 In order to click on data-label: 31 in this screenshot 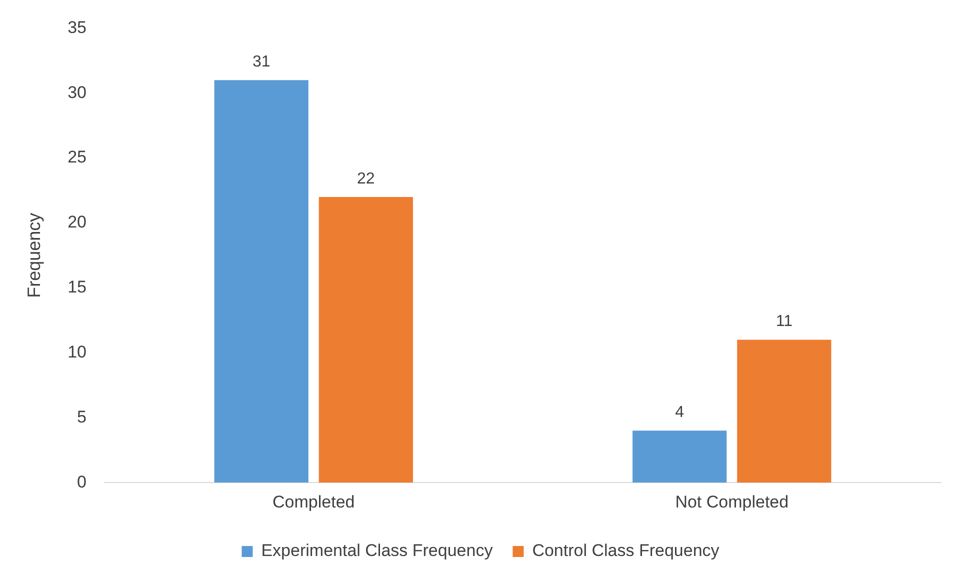, I will do `click(261, 62)`.